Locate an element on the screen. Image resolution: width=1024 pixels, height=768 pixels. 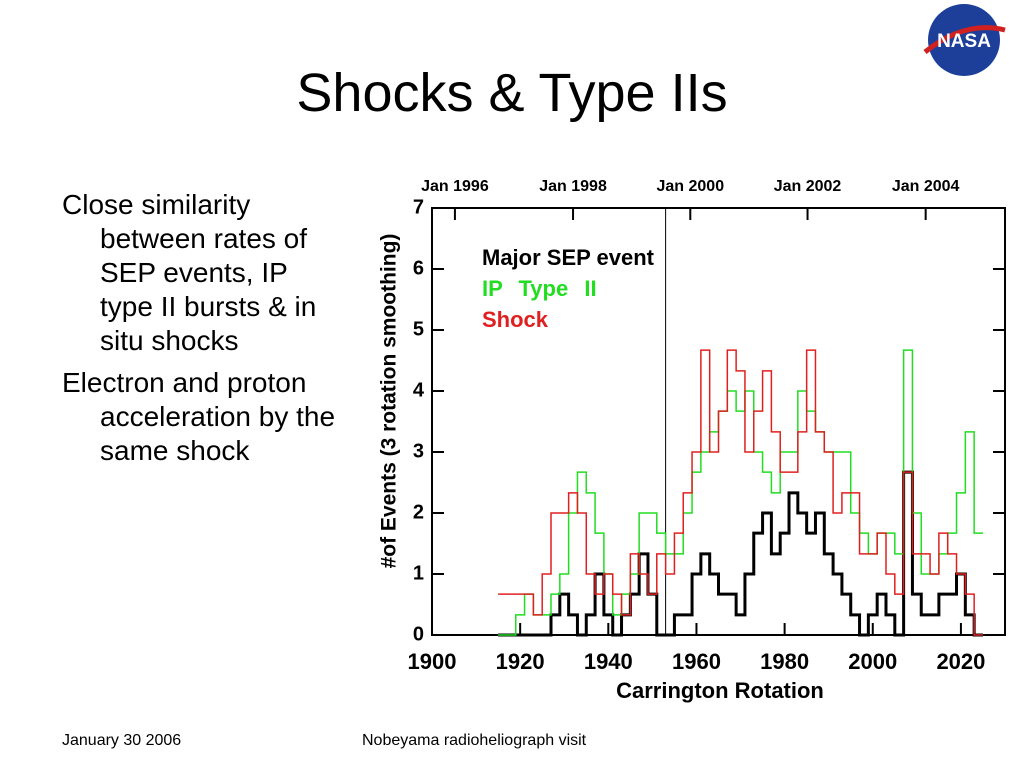
y-tick-label: 5 is located at coordinates (418, 329).